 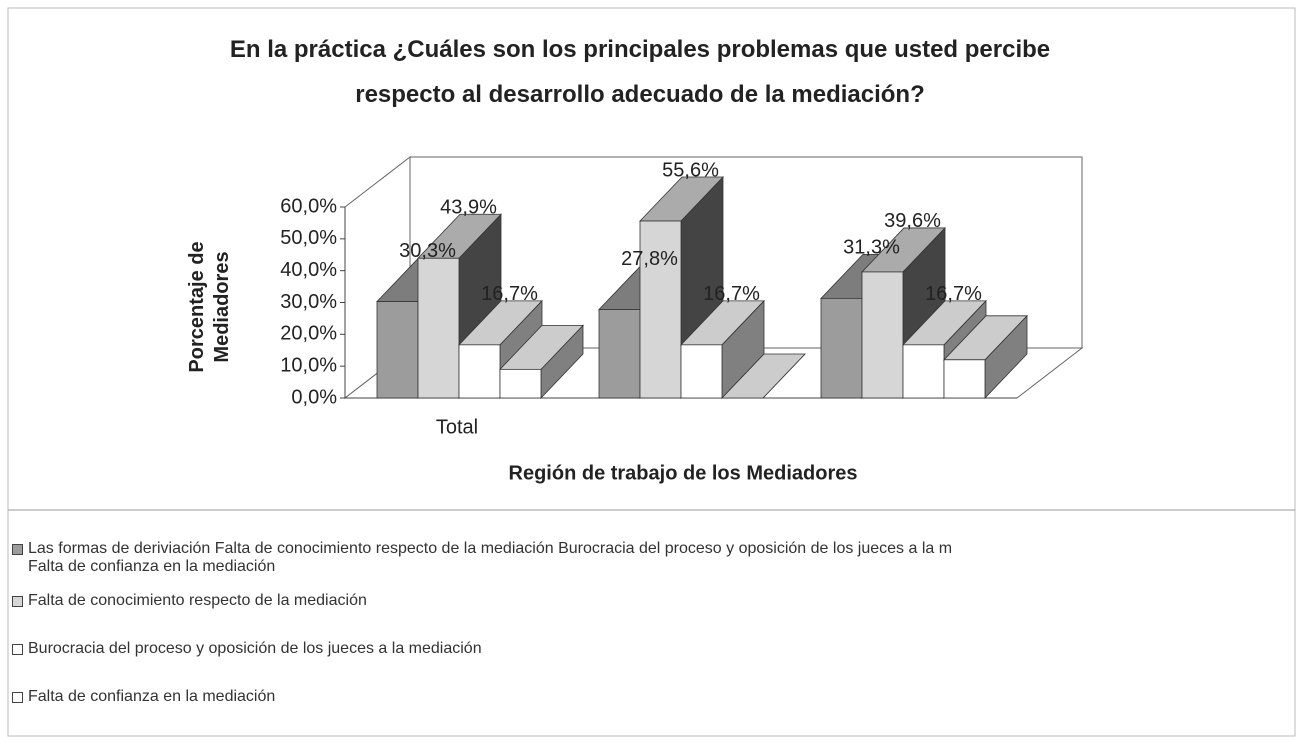 What do you see at coordinates (912, 221) in the screenshot?
I see `data-label: 39,6%` at bounding box center [912, 221].